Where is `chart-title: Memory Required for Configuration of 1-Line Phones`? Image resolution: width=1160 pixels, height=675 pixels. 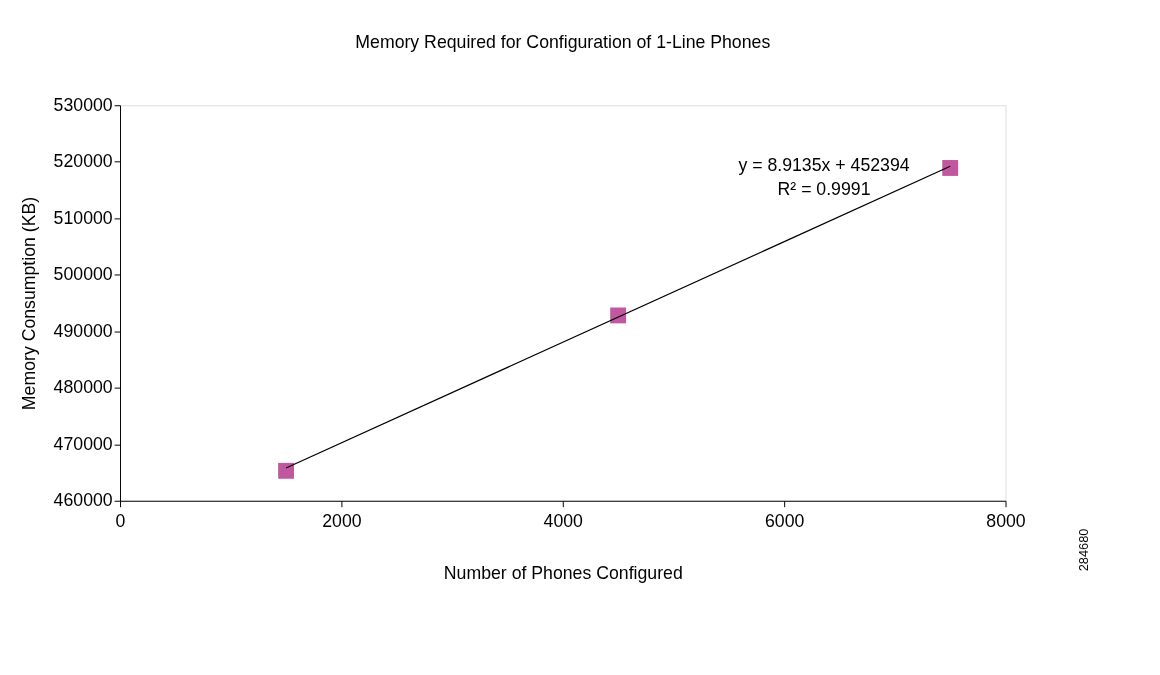
chart-title: Memory Required for Configuration of 1-Line Phones is located at coordinates (563, 42).